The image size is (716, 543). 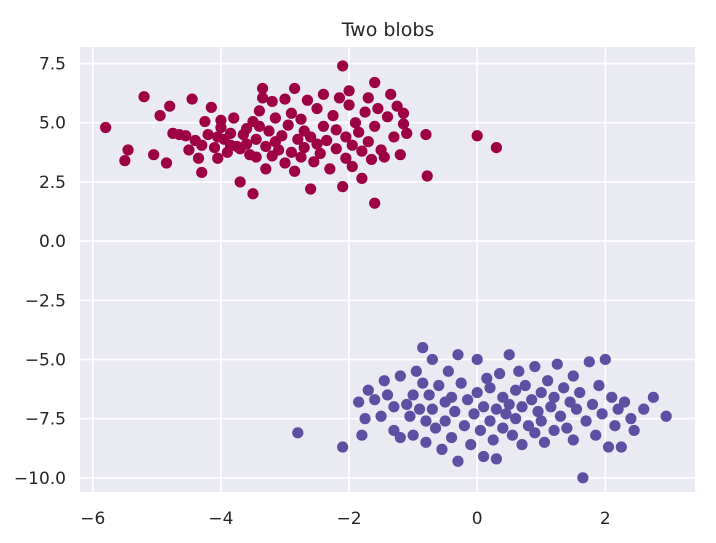 I want to click on x-tick-label: 0, so click(x=477, y=519).